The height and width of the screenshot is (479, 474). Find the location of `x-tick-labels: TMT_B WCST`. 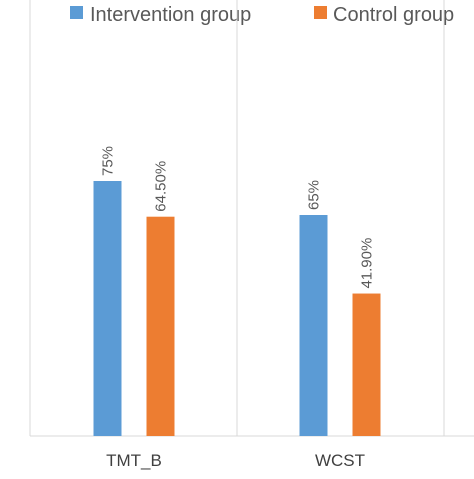

x-tick-labels: TMT_B WCST is located at coordinates (235, 460).